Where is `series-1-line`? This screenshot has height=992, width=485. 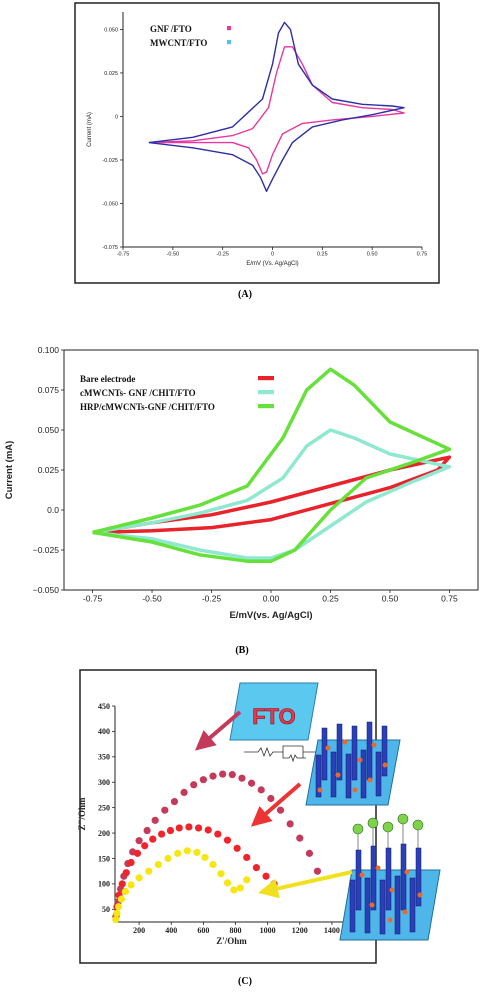 series-1-line is located at coordinates (272, 494).